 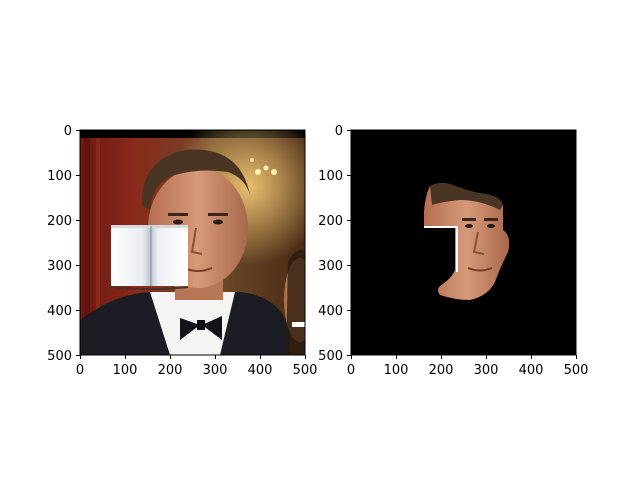 What do you see at coordinates (63, 244) in the screenshot?
I see `left-y-axis: 0 100 200 300 400 500` at bounding box center [63, 244].